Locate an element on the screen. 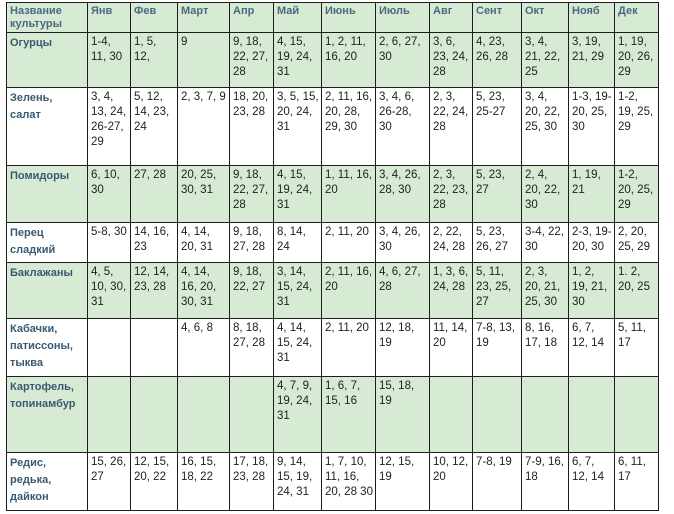  date-cell: 6, 11, 17 is located at coordinates (636, 481).